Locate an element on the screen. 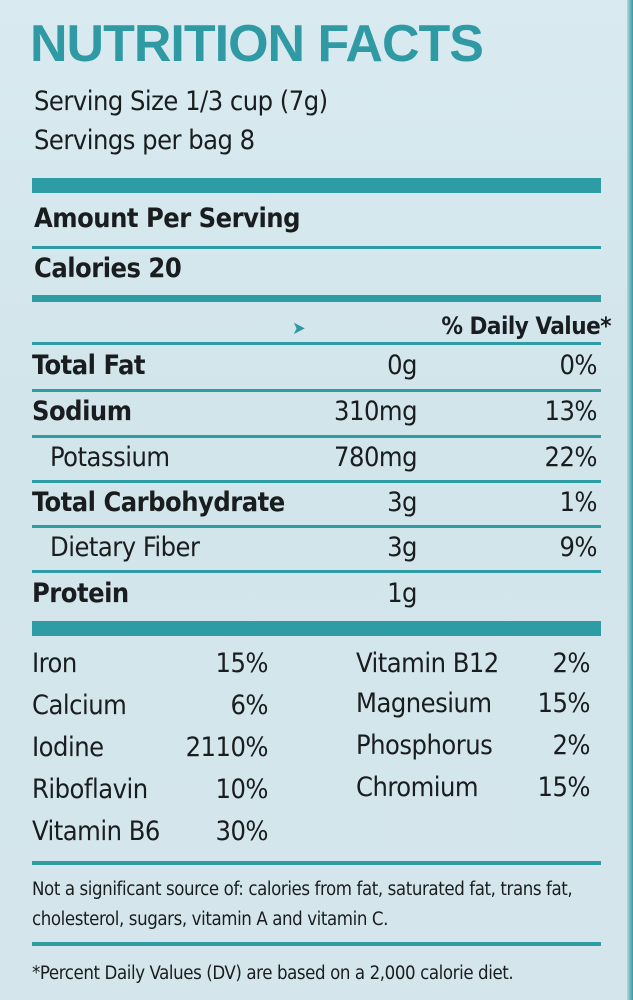 Image resolution: width=633 pixels, height=1000 pixels. nutrient-name: Potassium is located at coordinates (110, 457).